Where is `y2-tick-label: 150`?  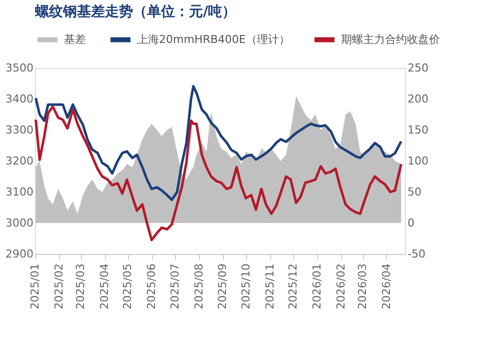 y2-tick-label: 150 is located at coordinates (418, 130).